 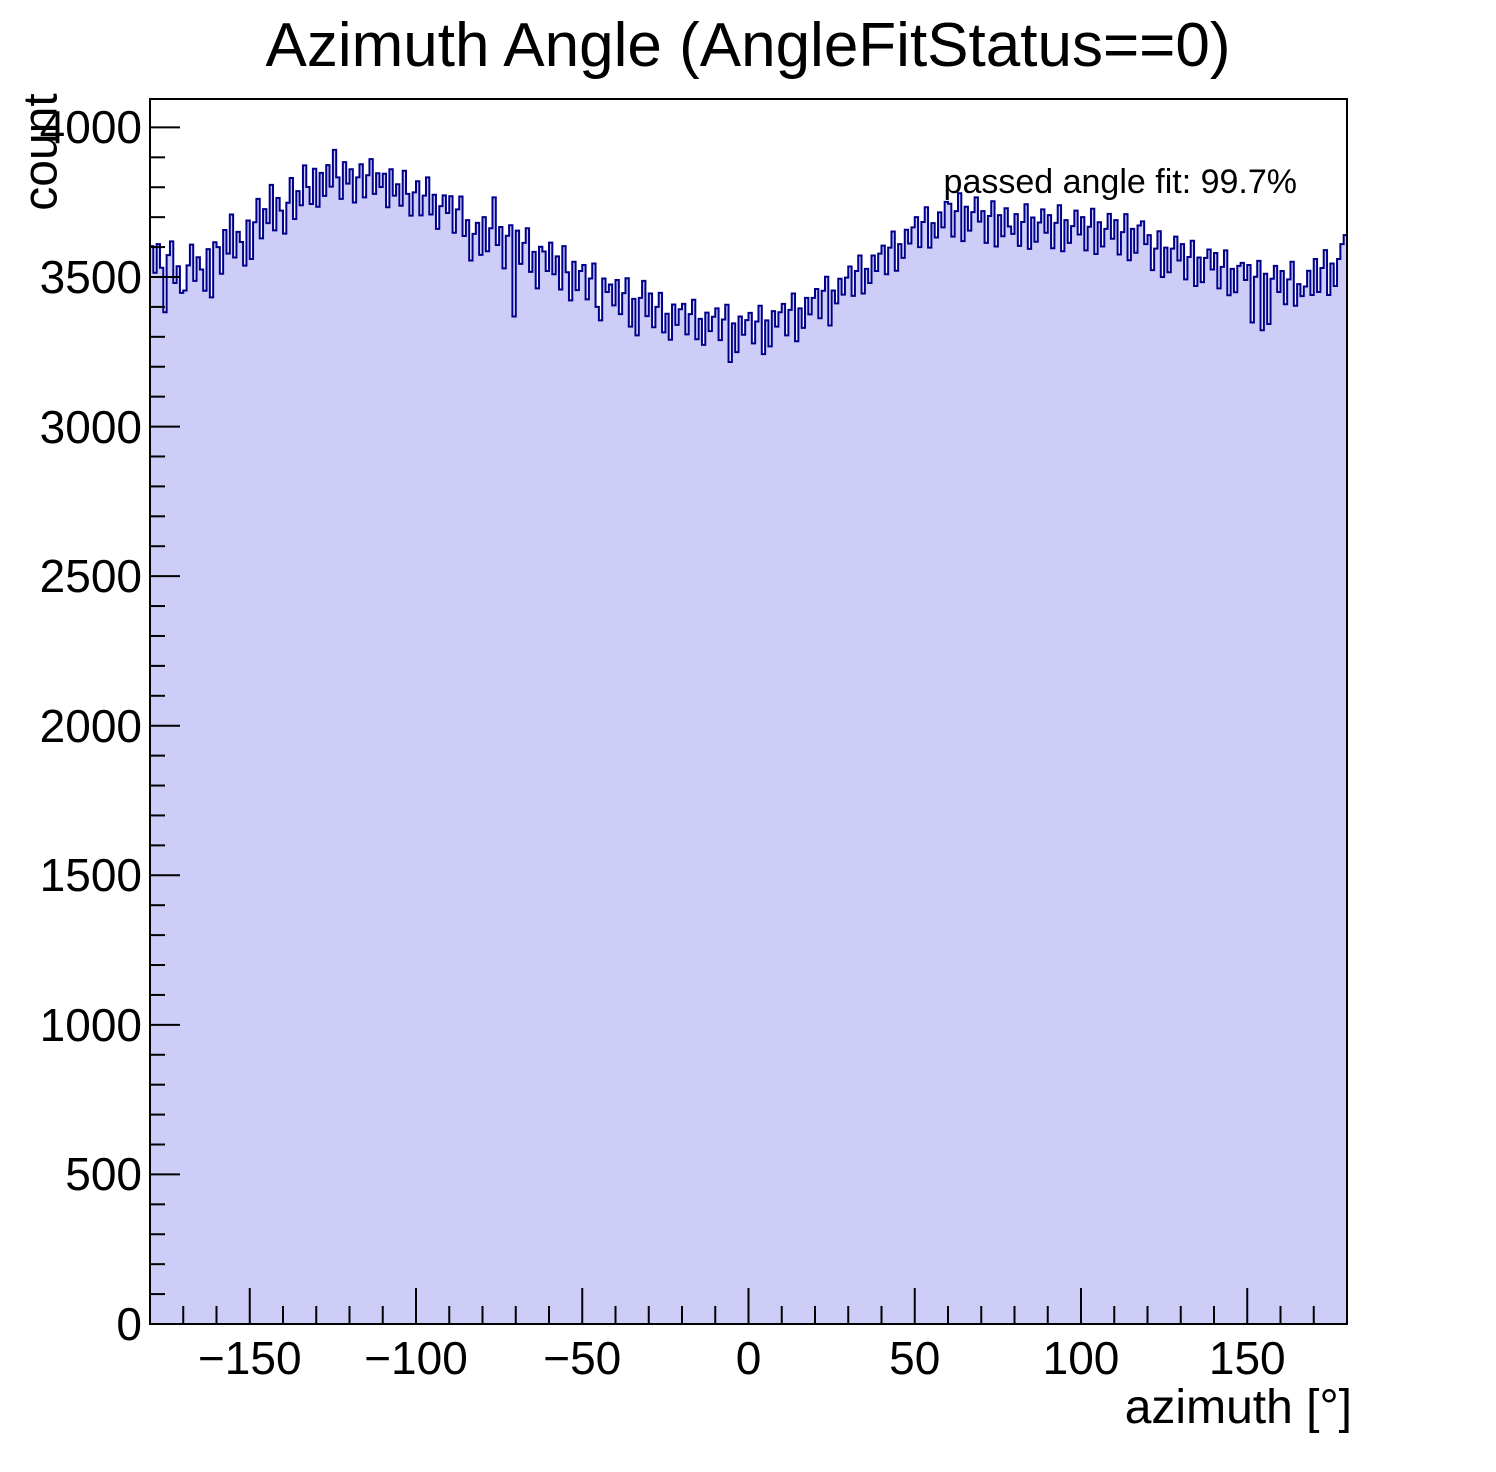 What do you see at coordinates (1247, 1358) in the screenshot?
I see `x-tick-label: 150` at bounding box center [1247, 1358].